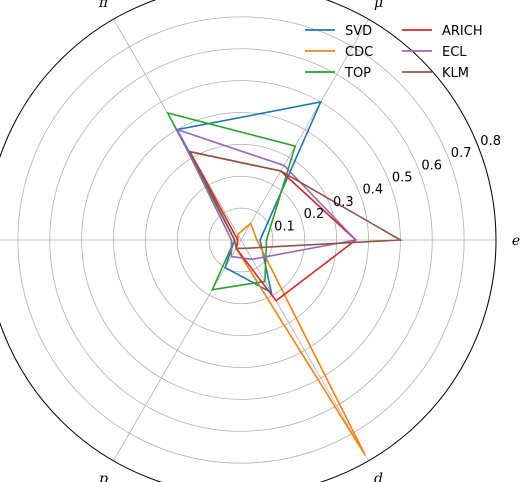  I want to click on legend-label: CDC, so click(359, 52).